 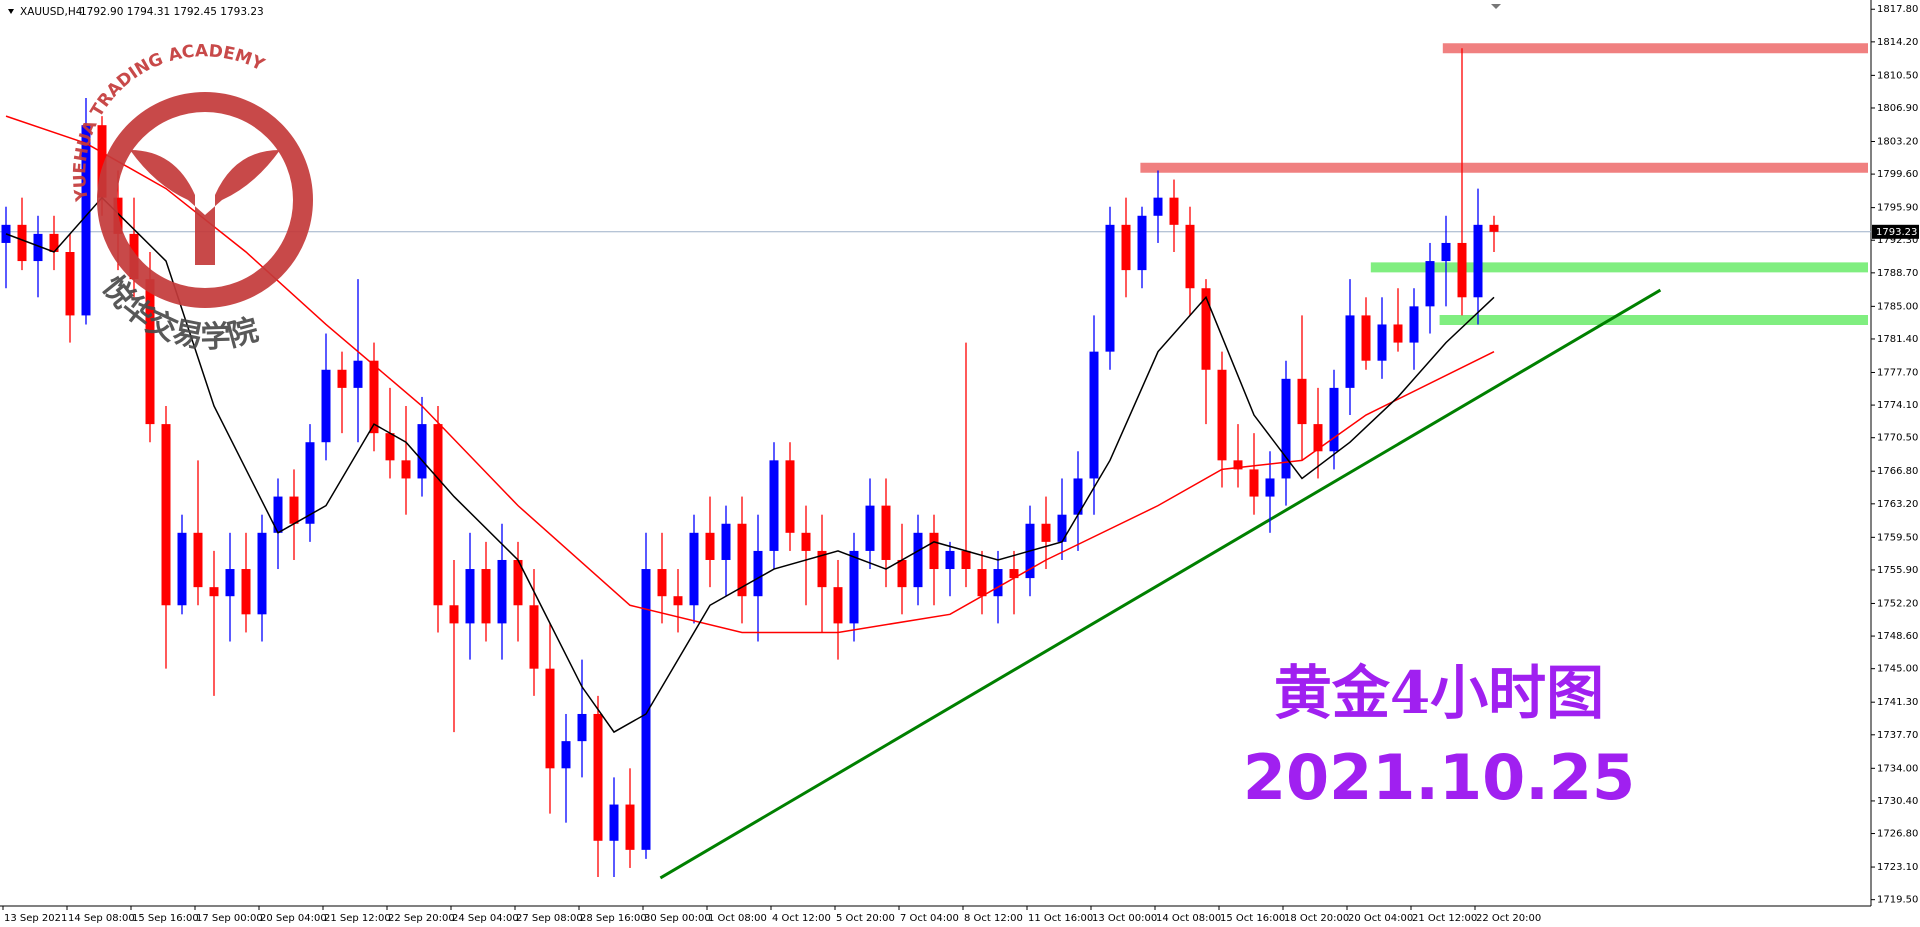 What do you see at coordinates (1897, 372) in the screenshot?
I see `y-tick-label: 1777.70` at bounding box center [1897, 372].